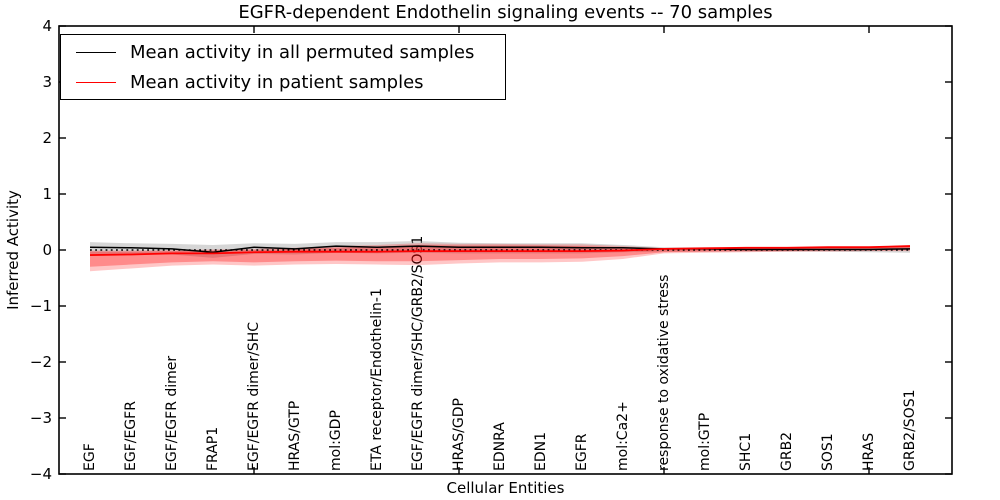  Describe the element at coordinates (47, 194) in the screenshot. I see `y-tick-label: 1` at that location.